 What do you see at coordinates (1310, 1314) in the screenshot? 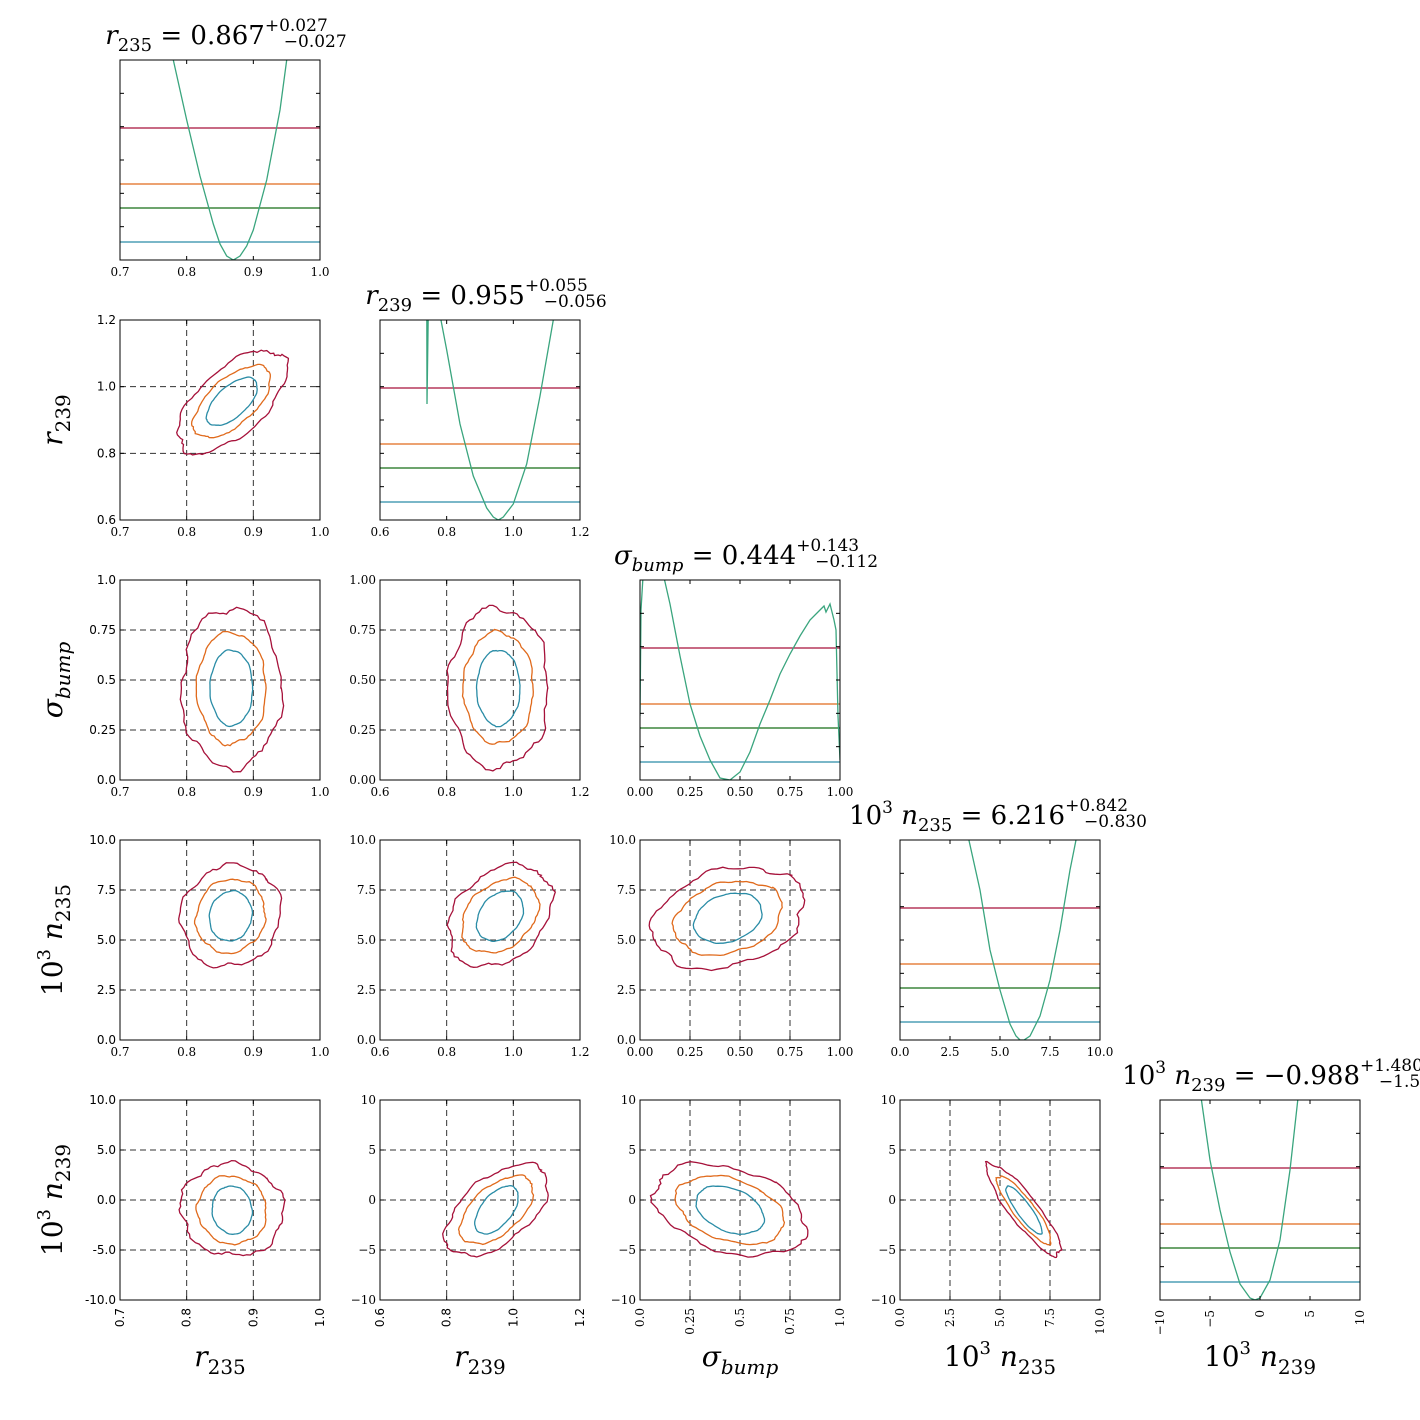
I see `x-tick-label: 5` at bounding box center [1310, 1314].